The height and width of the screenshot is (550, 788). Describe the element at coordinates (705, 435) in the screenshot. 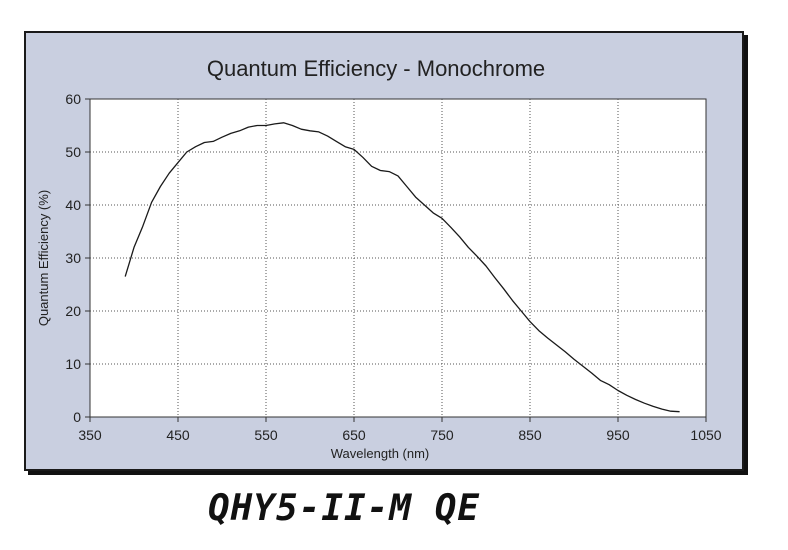

I see `x-tick-label: 1050` at that location.